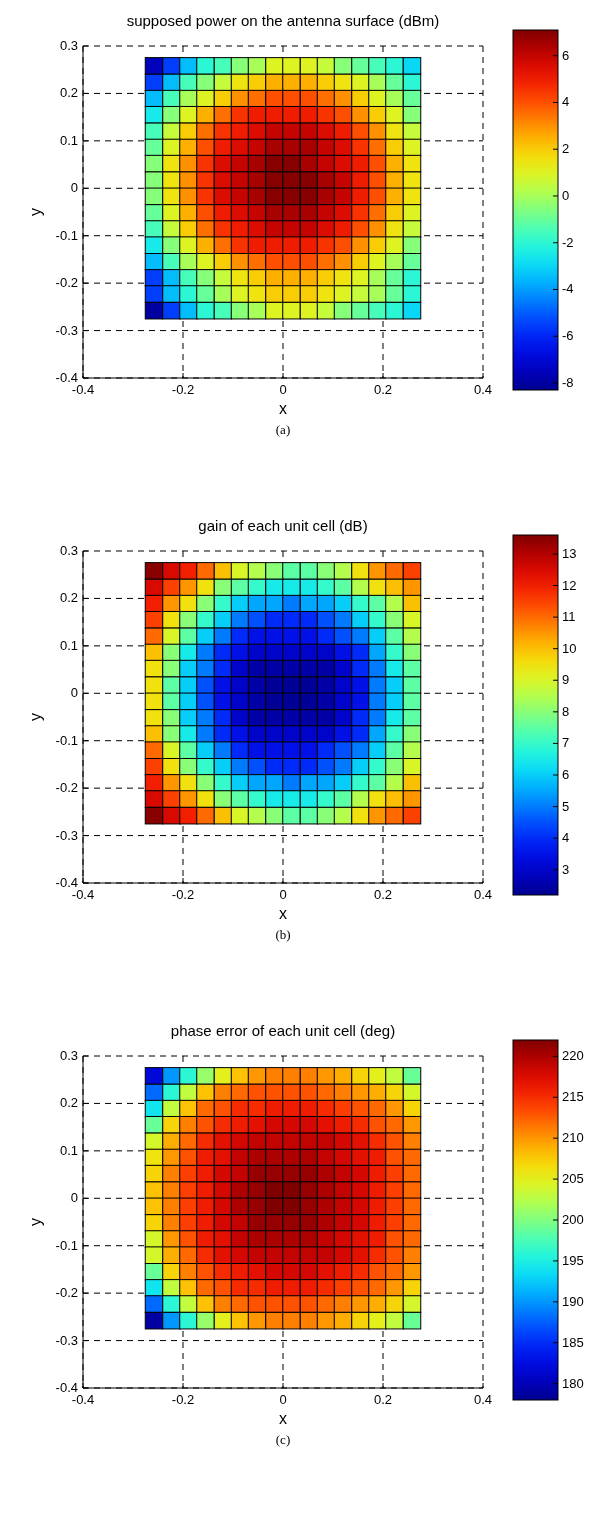 This screenshot has height=1521, width=598. Describe the element at coordinates (568, 336) in the screenshot. I see `color-bar-label: -6` at that location.